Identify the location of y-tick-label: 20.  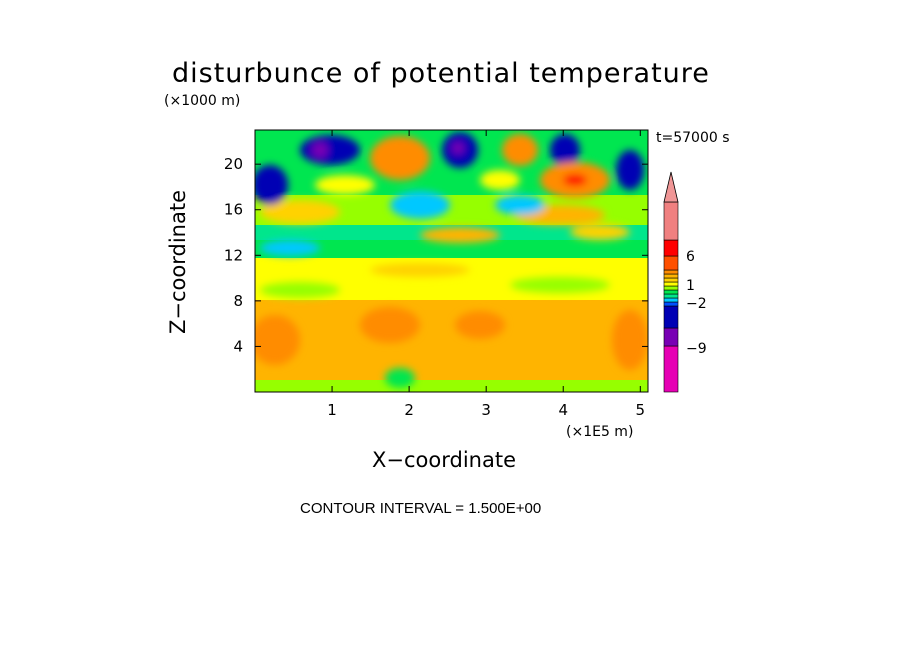
(233, 164).